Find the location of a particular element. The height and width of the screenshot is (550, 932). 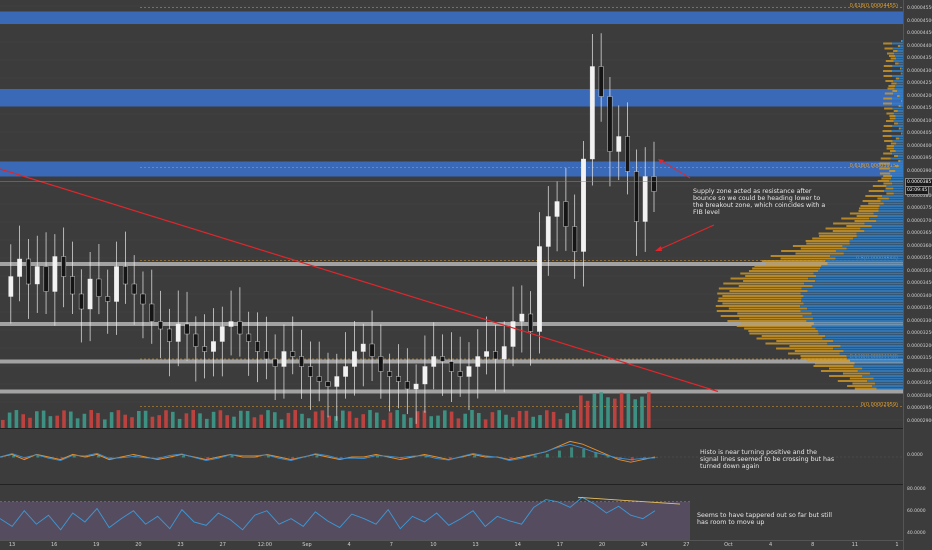

price-tick: 0.00003950 is located at coordinates (919, 158).